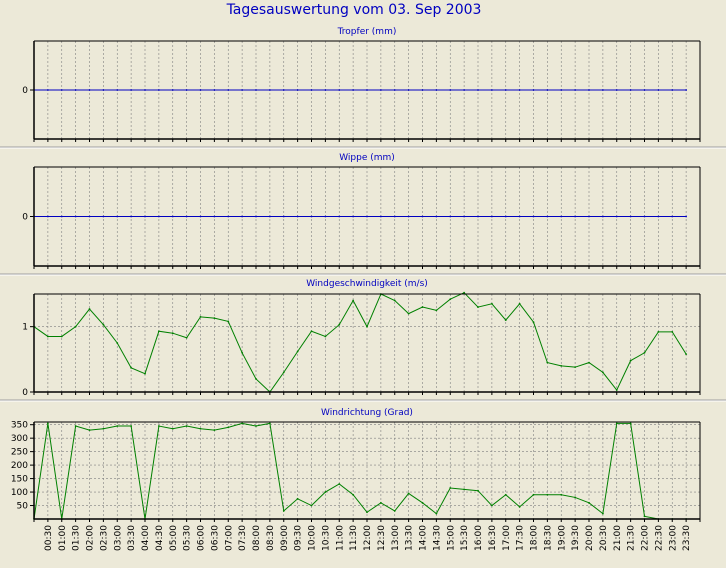 The height and width of the screenshot is (568, 726). I want to click on x-tick-label: 02:30, so click(104, 538).